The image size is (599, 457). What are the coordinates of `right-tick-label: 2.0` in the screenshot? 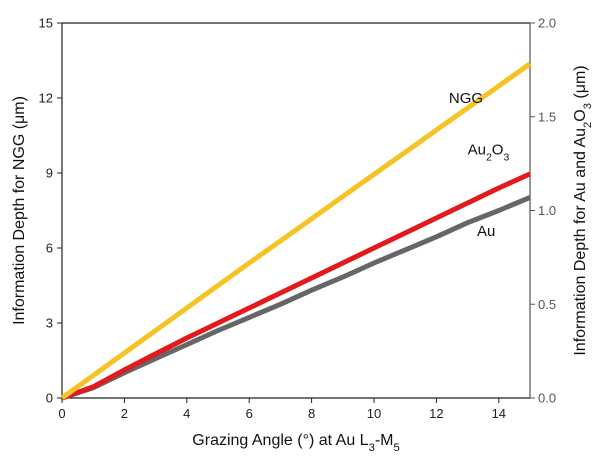 It's located at (547, 23).